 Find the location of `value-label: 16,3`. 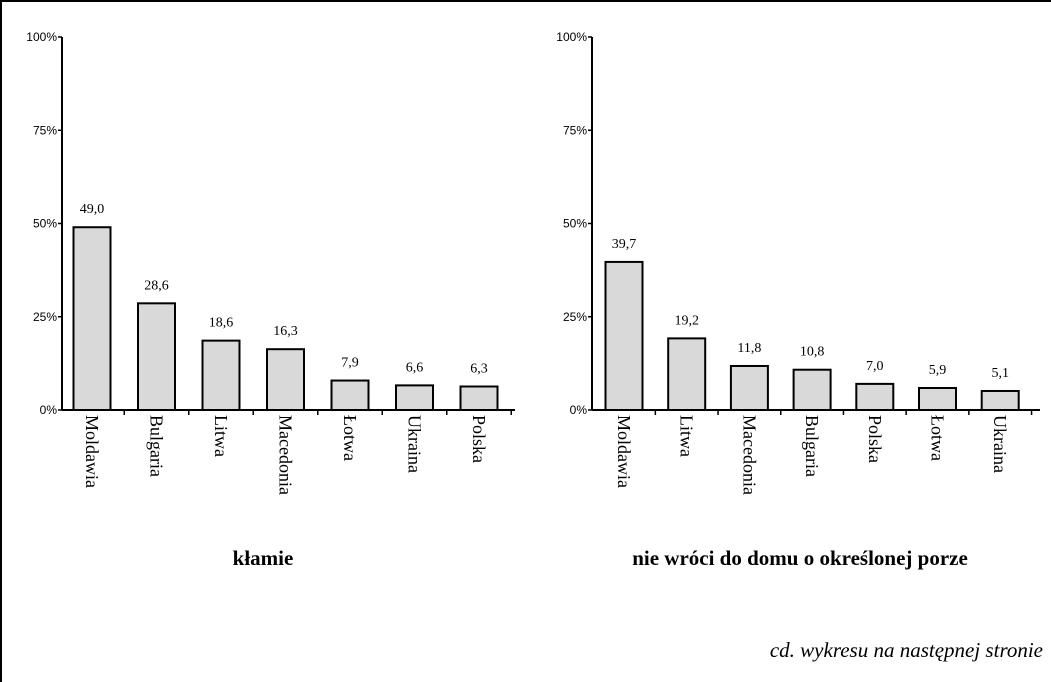

value-label: 16,3 is located at coordinates (285, 331).